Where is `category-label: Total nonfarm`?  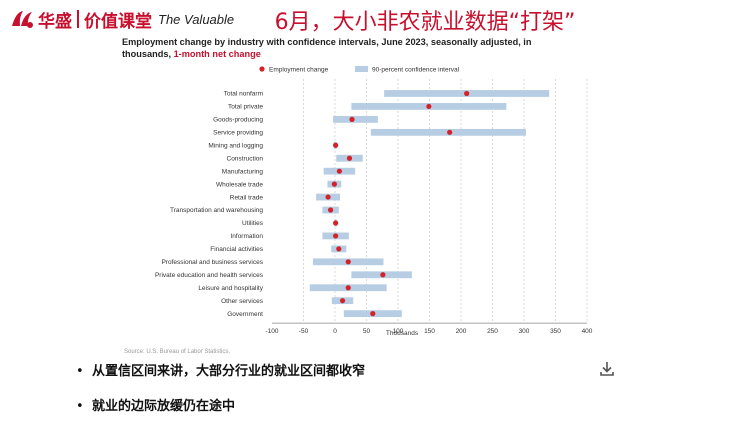
category-label: Total nonfarm is located at coordinates (243, 94).